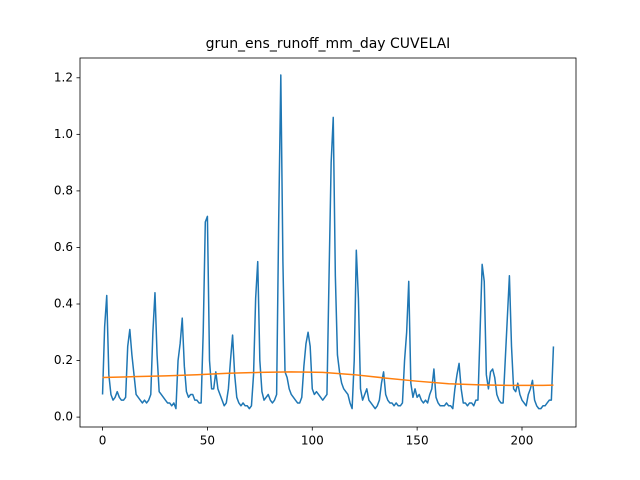 The width and height of the screenshot is (640, 480). I want to click on y-tick-label: 0.8, so click(63, 190).